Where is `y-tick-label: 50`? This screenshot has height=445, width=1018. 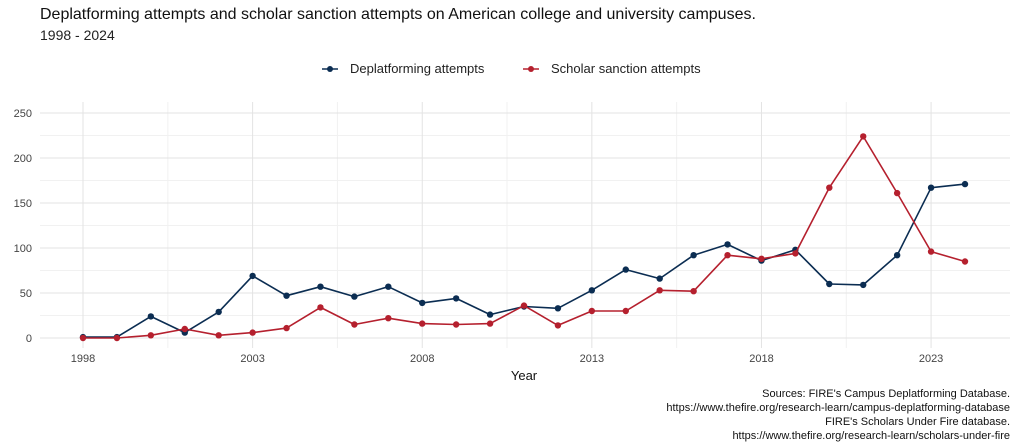 y-tick-label: 50 is located at coordinates (26, 294).